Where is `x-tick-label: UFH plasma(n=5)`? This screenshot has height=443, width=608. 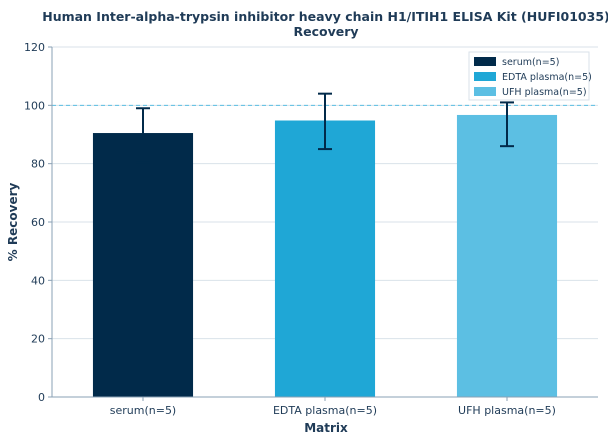
x-tick-label: UFH plasma(n=5) is located at coordinates (507, 410).